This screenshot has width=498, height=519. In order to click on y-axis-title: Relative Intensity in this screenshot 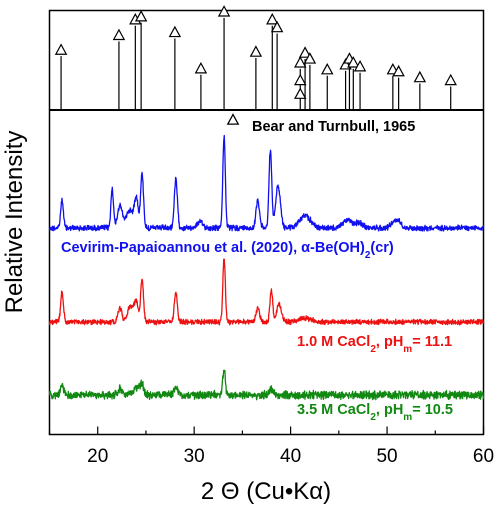, I will do `click(14, 222)`.